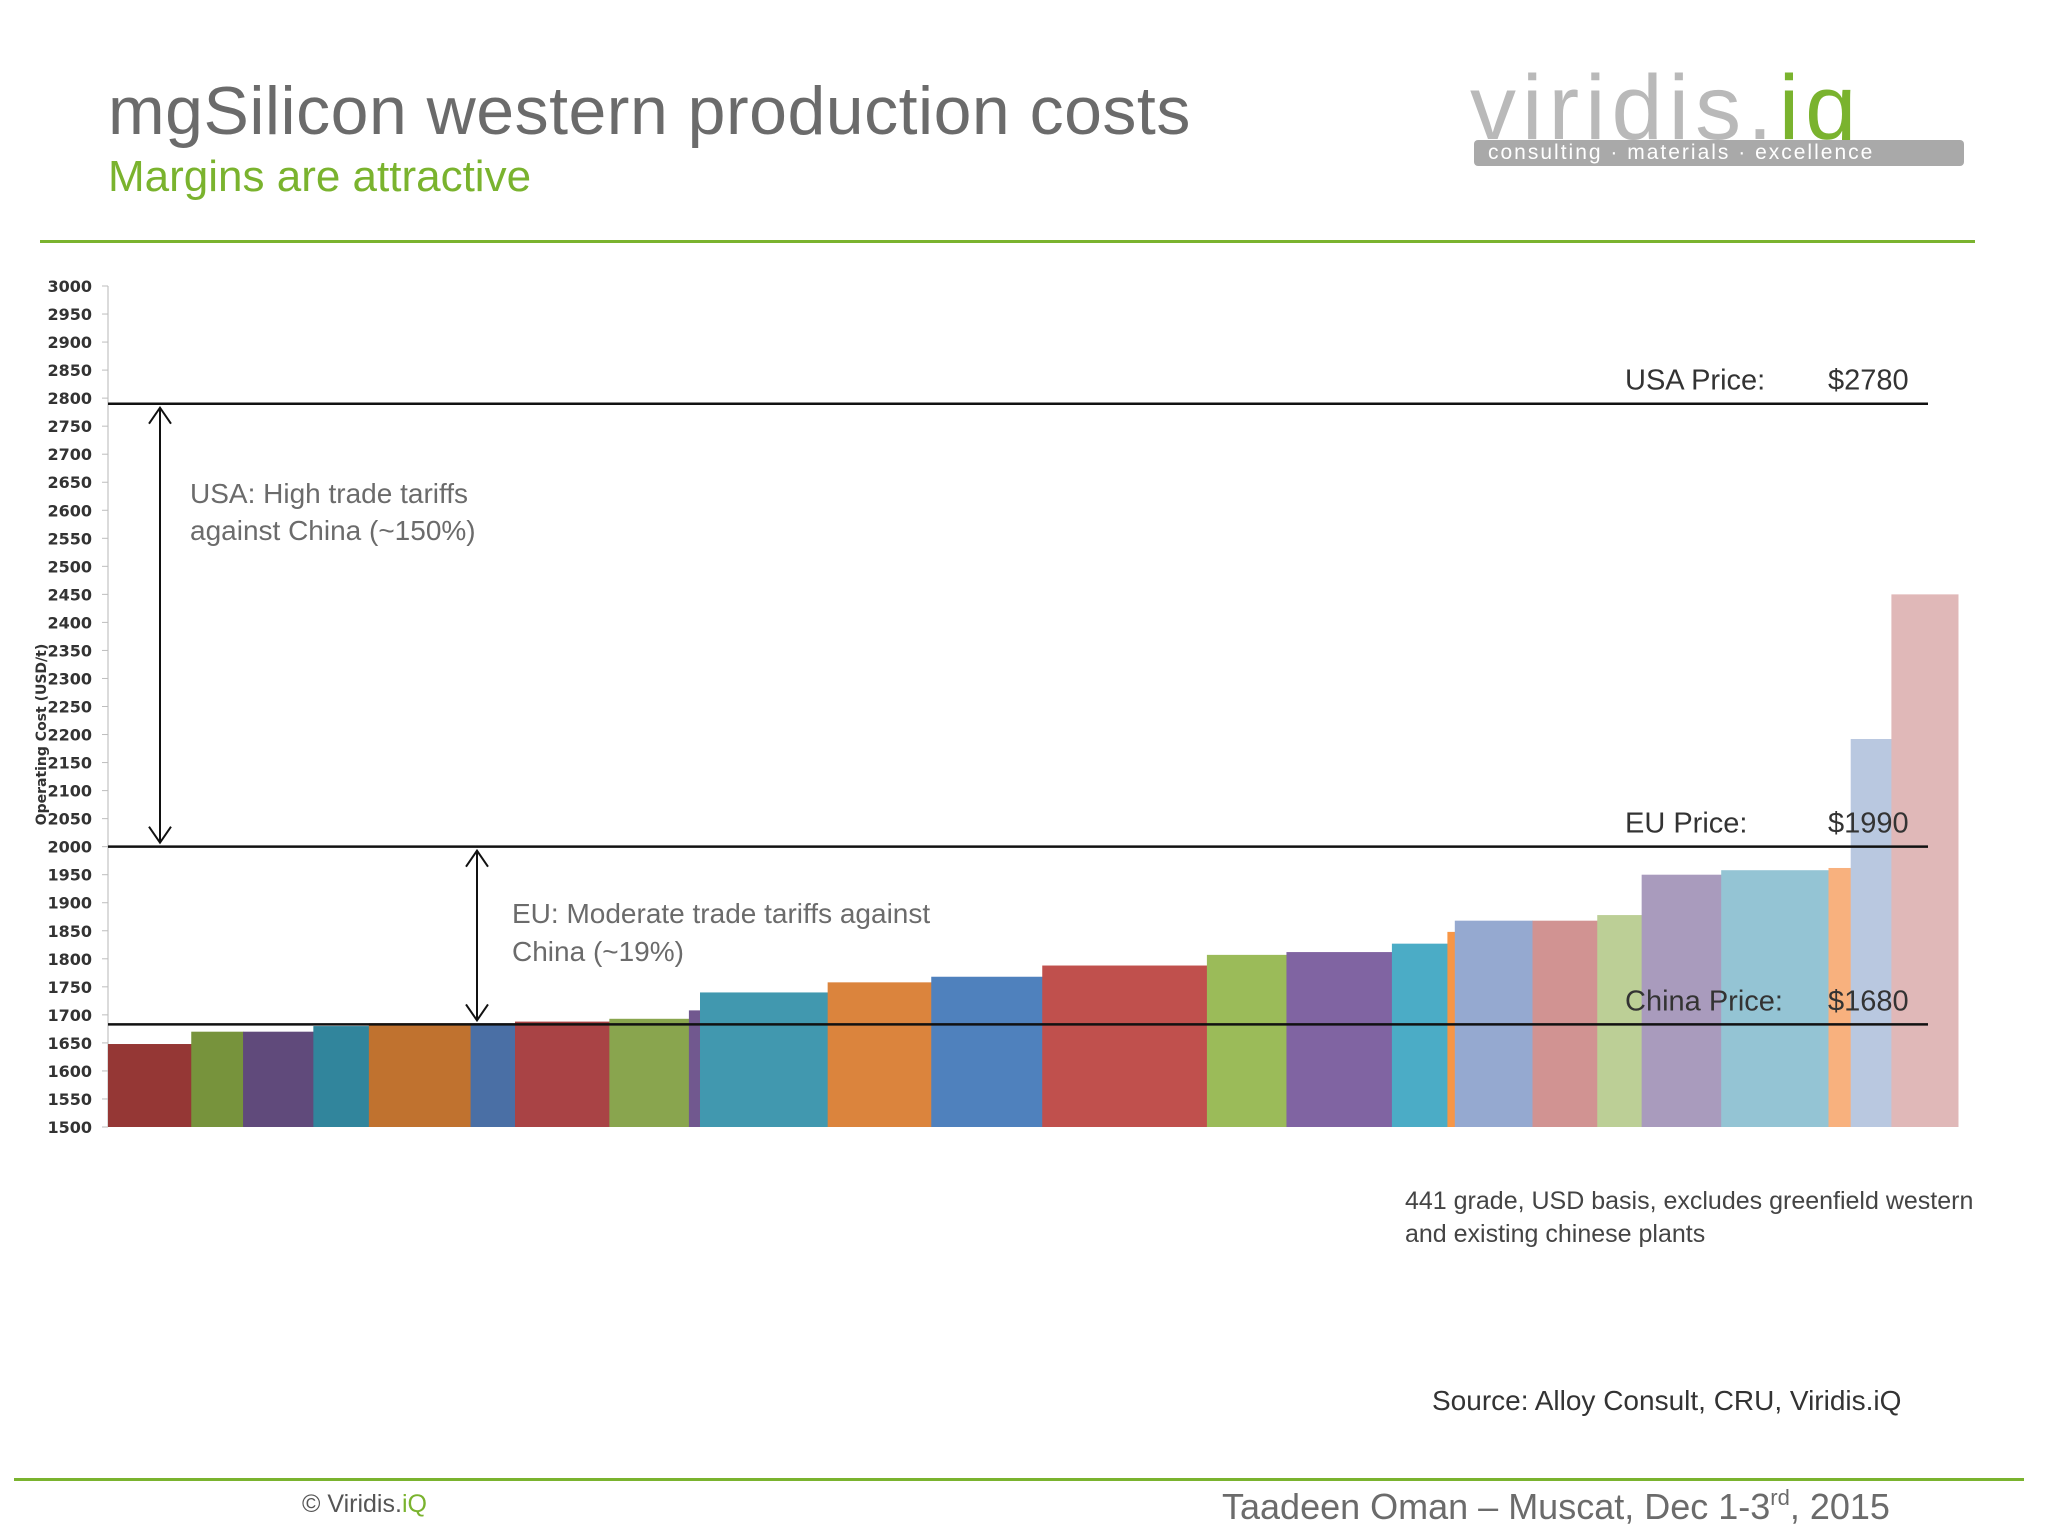 This screenshot has width=2048, height=1536. I want to click on y-tick-label: 2550, so click(69, 538).